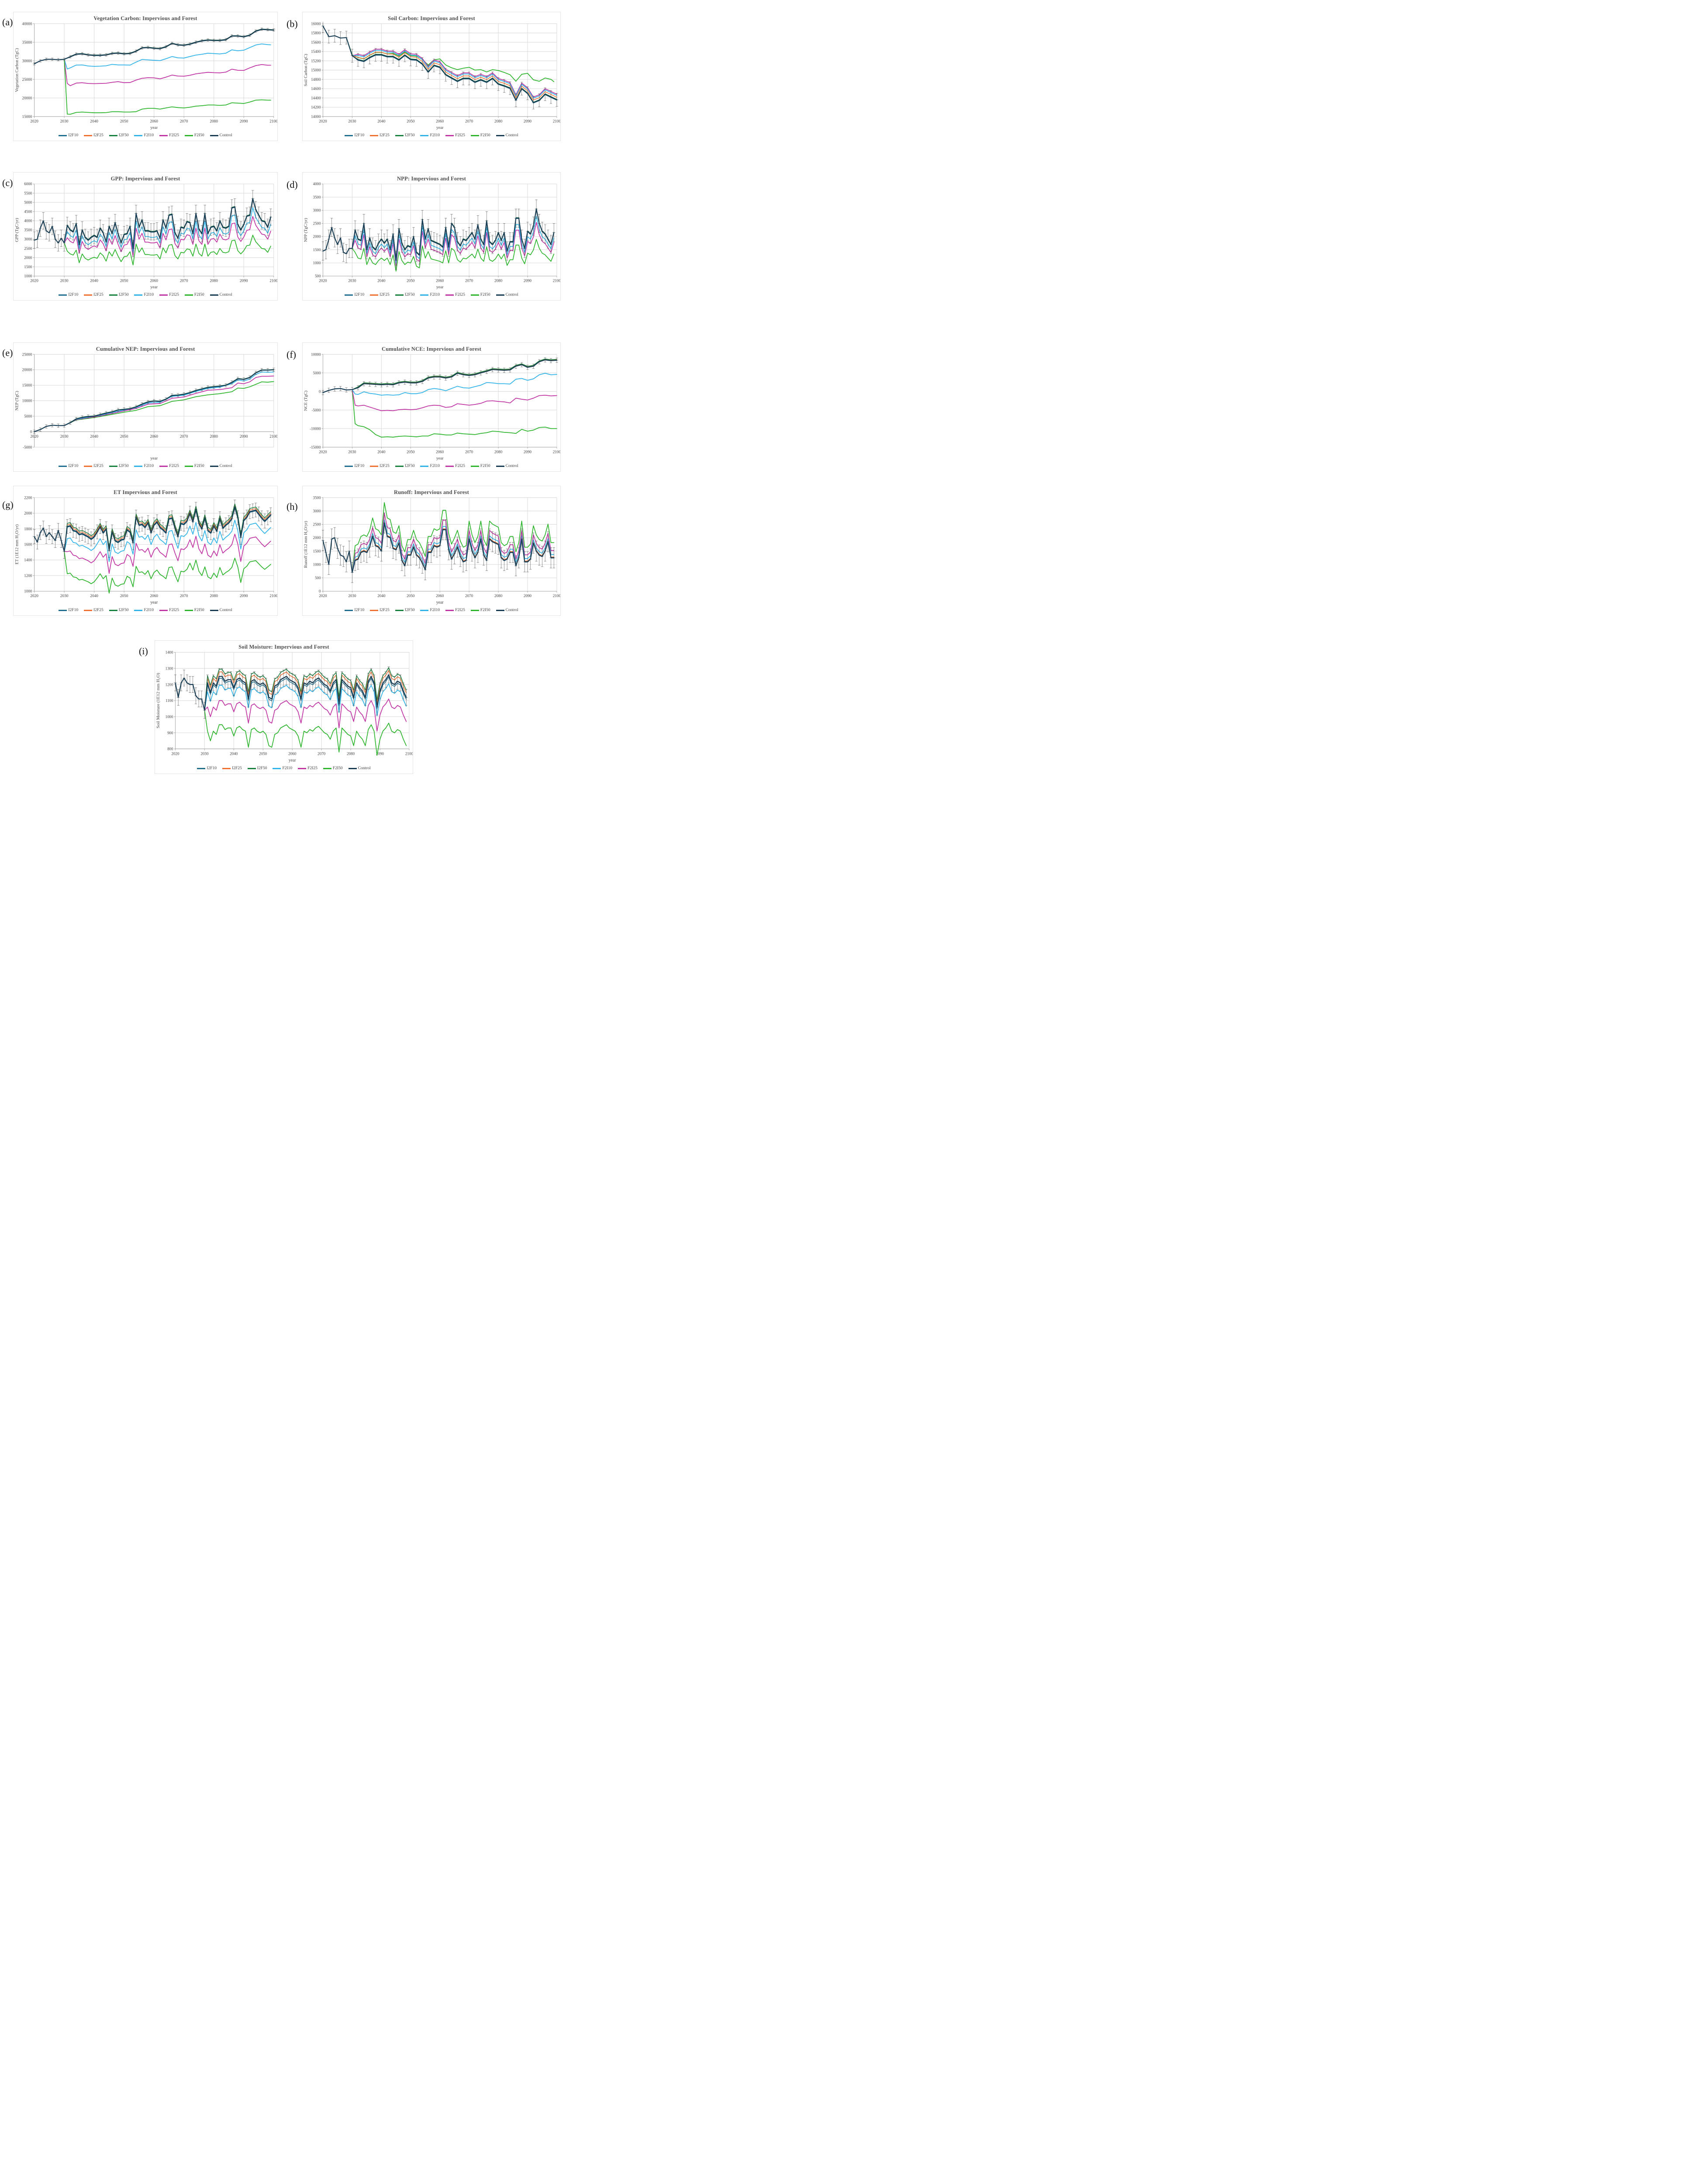  What do you see at coordinates (28, 211) in the screenshot?
I see `svg-text: 4500` at bounding box center [28, 211].